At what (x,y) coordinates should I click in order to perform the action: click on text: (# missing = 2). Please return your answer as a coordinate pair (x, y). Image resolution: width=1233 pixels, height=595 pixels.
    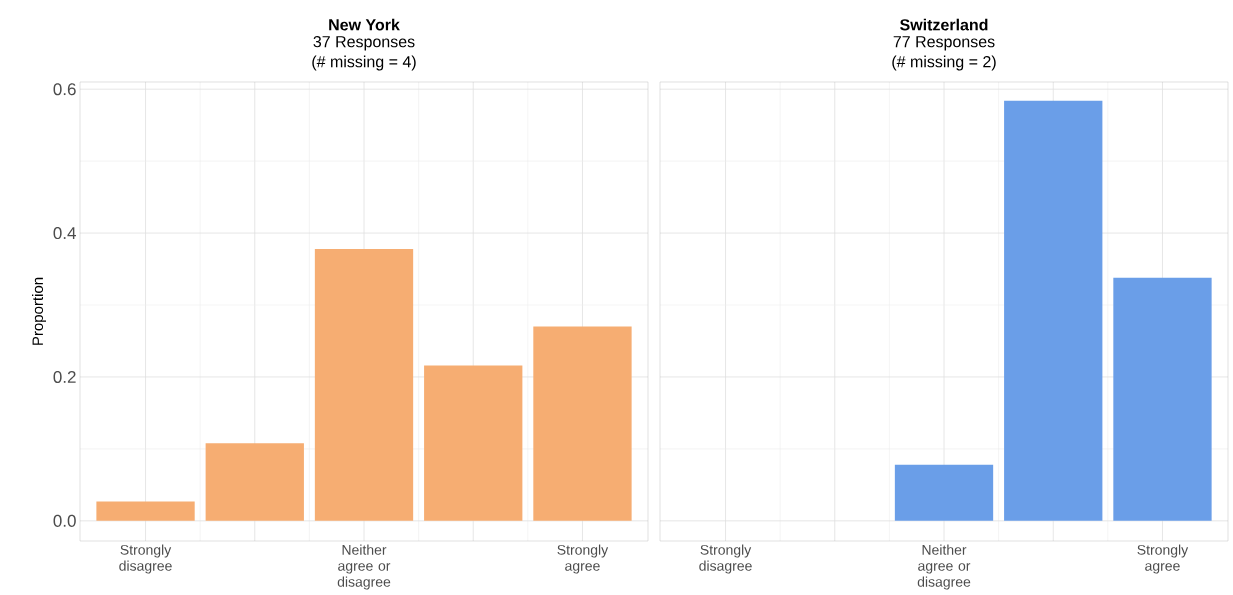
    Looking at the image, I should click on (944, 63).